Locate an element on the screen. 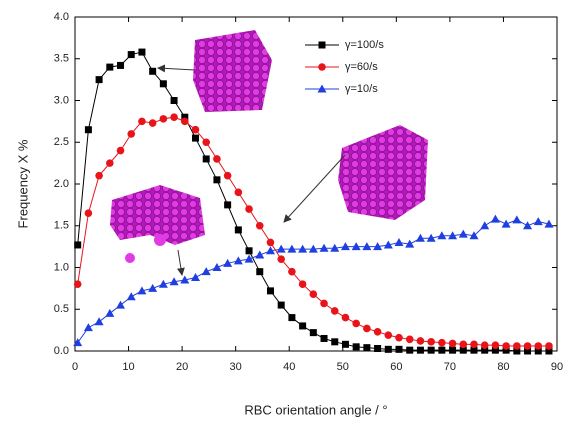 Image resolution: width=567 pixels, height=425 pixels. x-tick-label: 70 is located at coordinates (450, 367).